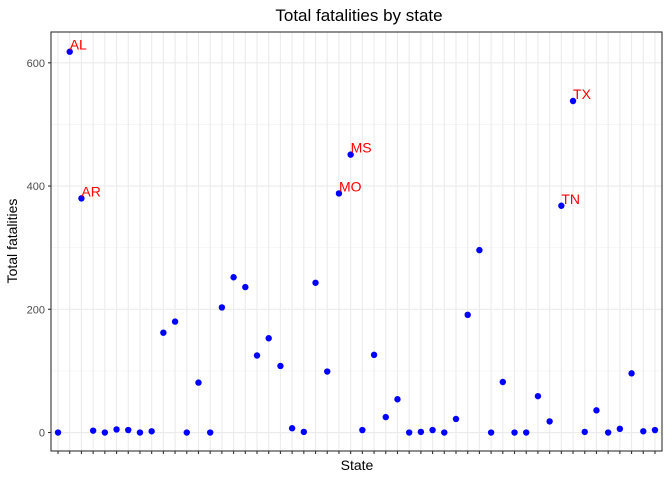 The image size is (672, 480). I want to click on point-label: AR, so click(90, 191).